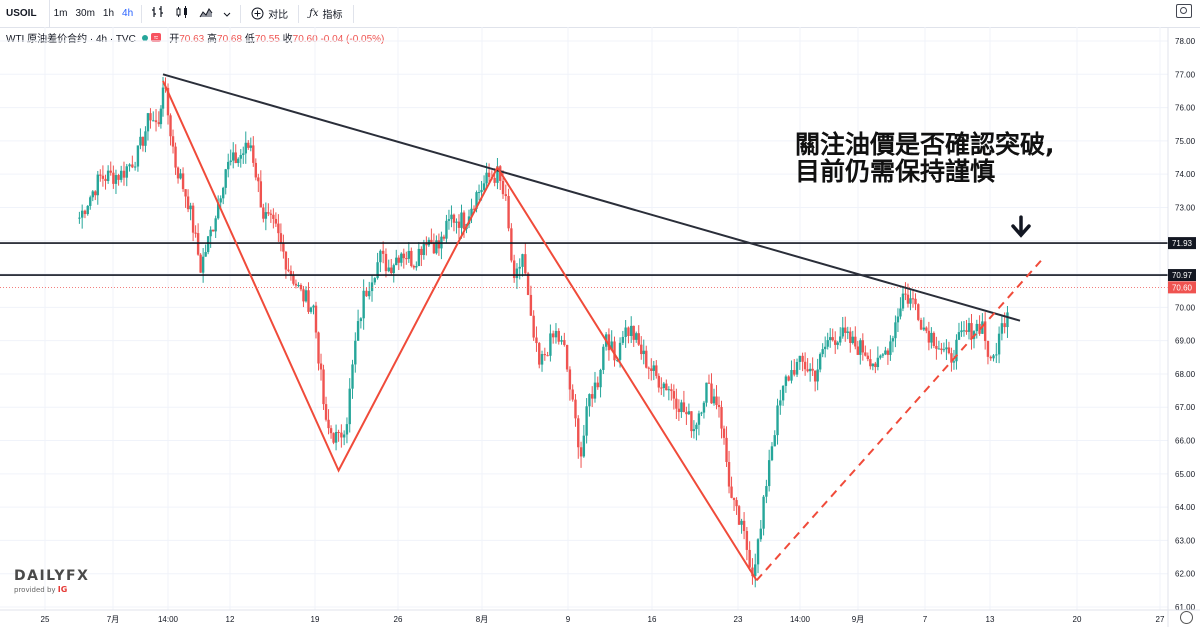  Describe the element at coordinates (60, 13) in the screenshot. I see `interval-1m: 1m` at that location.